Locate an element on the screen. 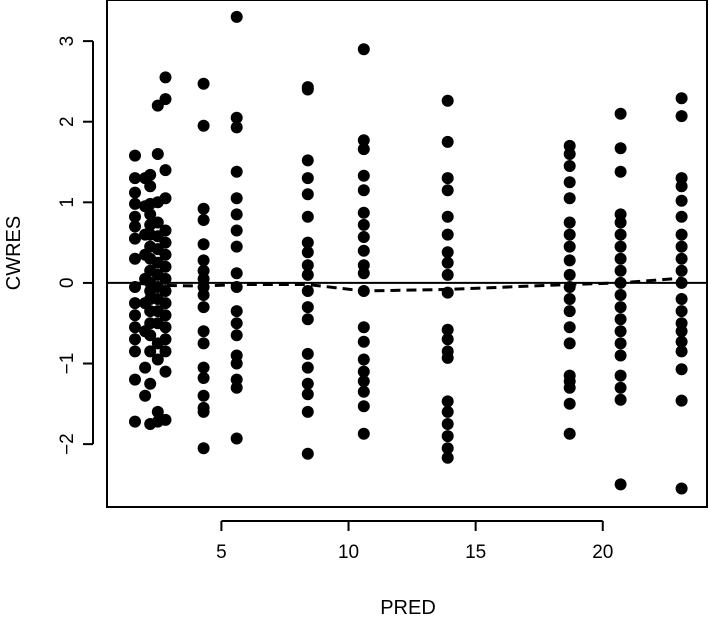 The height and width of the screenshot is (624, 709). smooth-trend-line is located at coordinates (408, 284).